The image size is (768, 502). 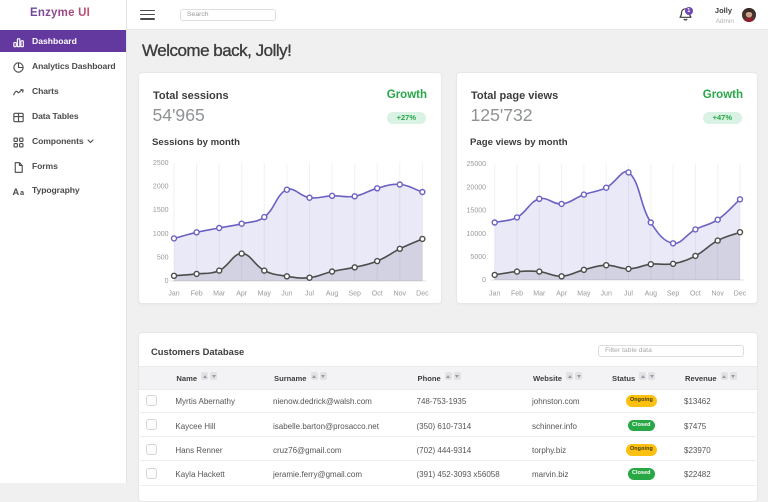 What do you see at coordinates (161, 210) in the screenshot?
I see `svg-text: 1500` at bounding box center [161, 210].